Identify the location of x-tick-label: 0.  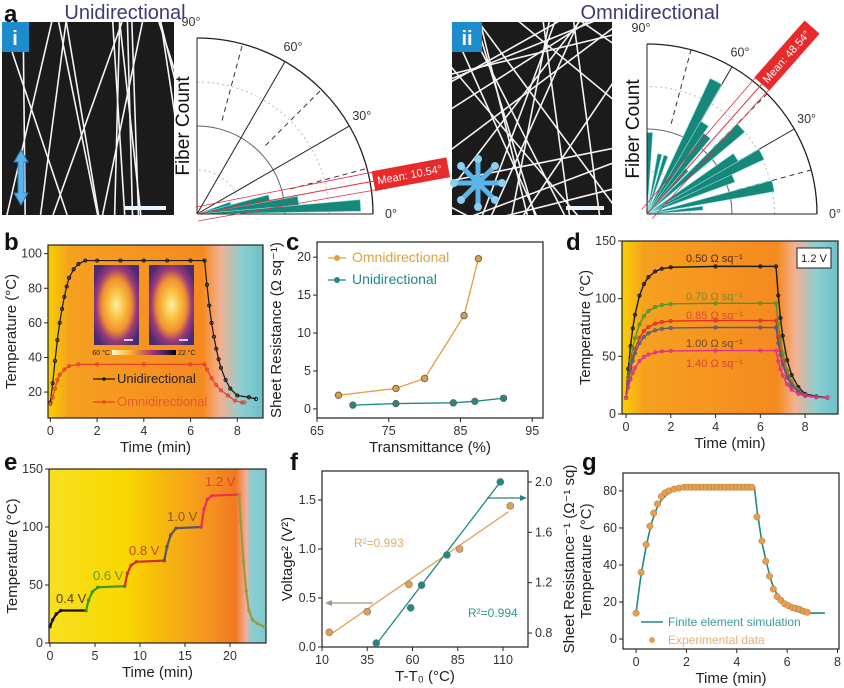
(636, 662).